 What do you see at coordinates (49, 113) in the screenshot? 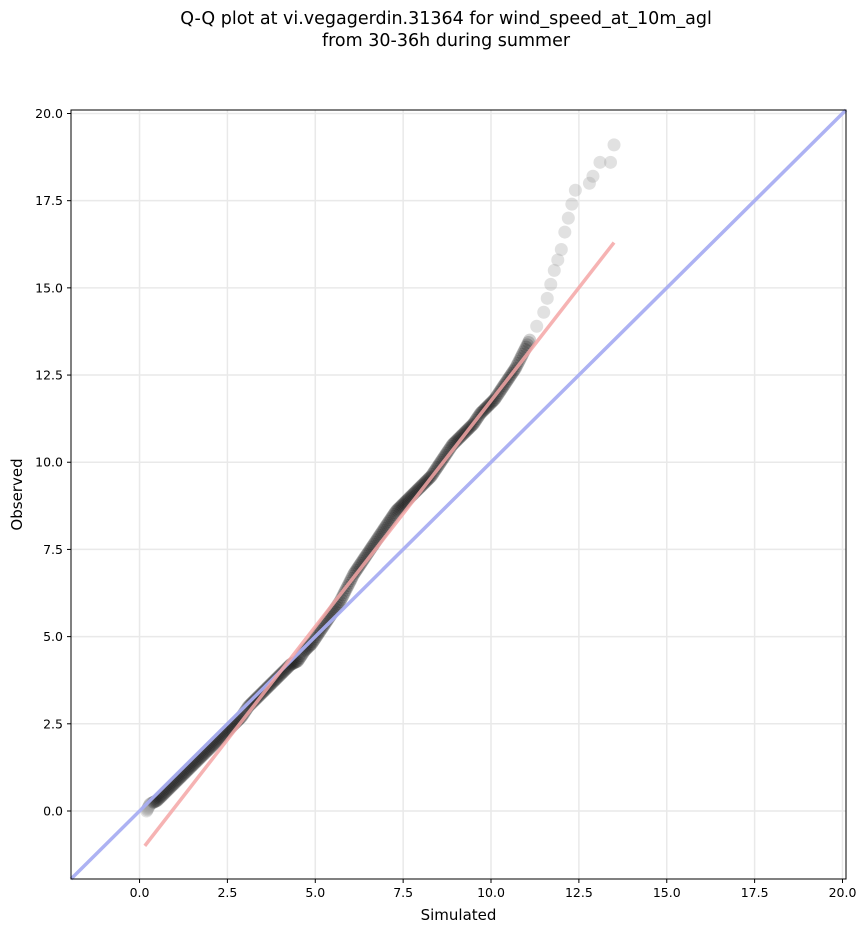
I see `y-tick-label: 20.0` at bounding box center [49, 113].